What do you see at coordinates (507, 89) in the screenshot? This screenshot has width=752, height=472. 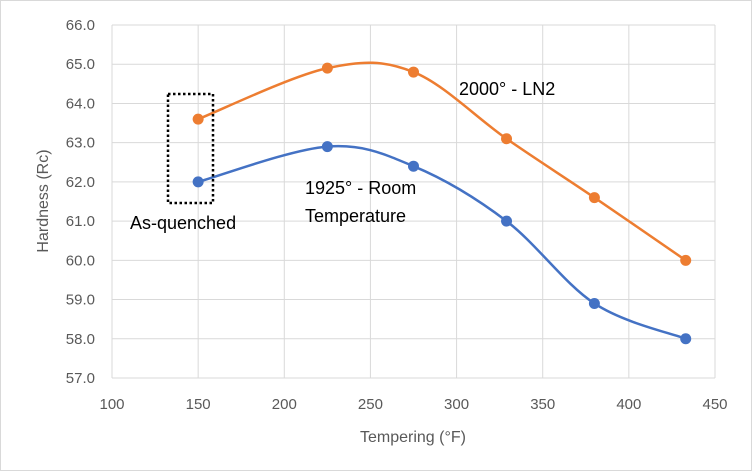 I see `annotation-ln2: 2000° - LN2` at bounding box center [507, 89].